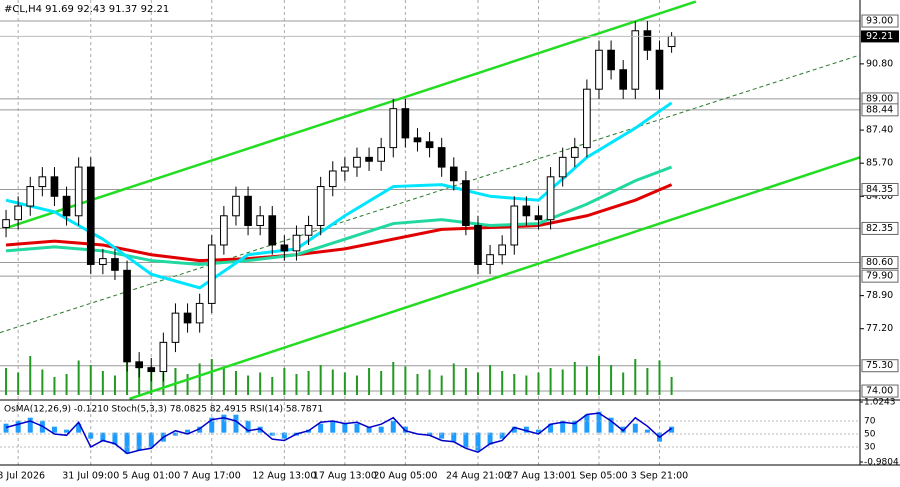 This screenshot has height=487, width=900. I want to click on y-tick-label: 84.00, so click(879, 196).